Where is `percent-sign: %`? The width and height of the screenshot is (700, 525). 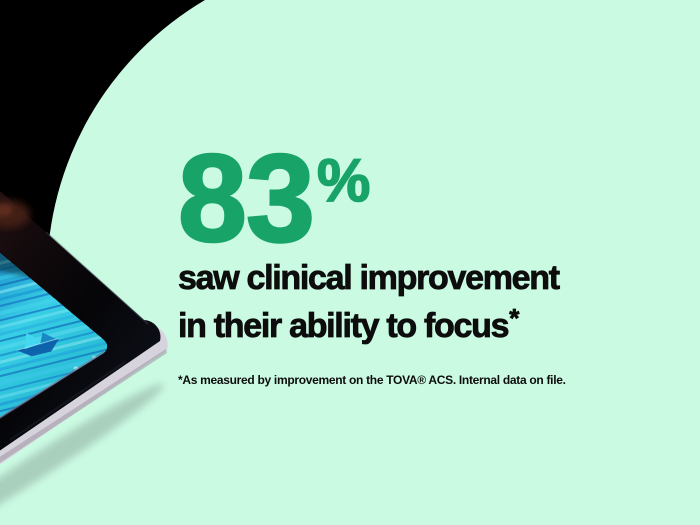 percent-sign: % is located at coordinates (343, 180).